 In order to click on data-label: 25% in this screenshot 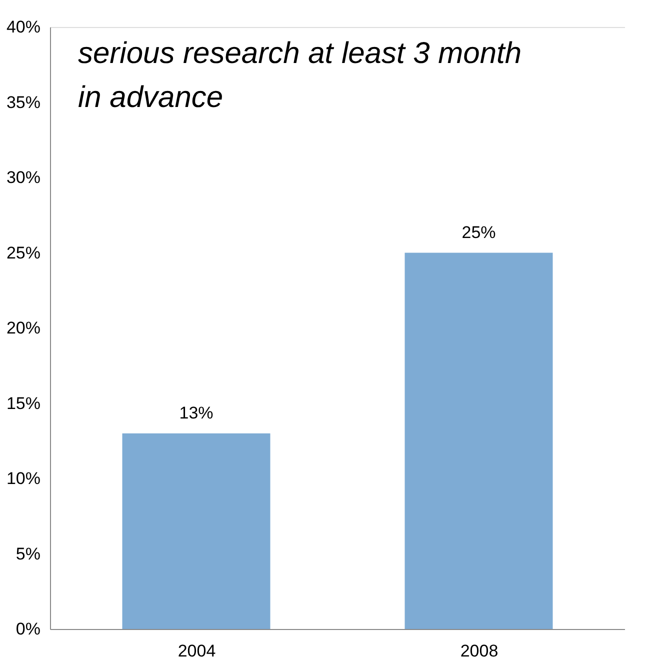, I will do `click(479, 232)`.